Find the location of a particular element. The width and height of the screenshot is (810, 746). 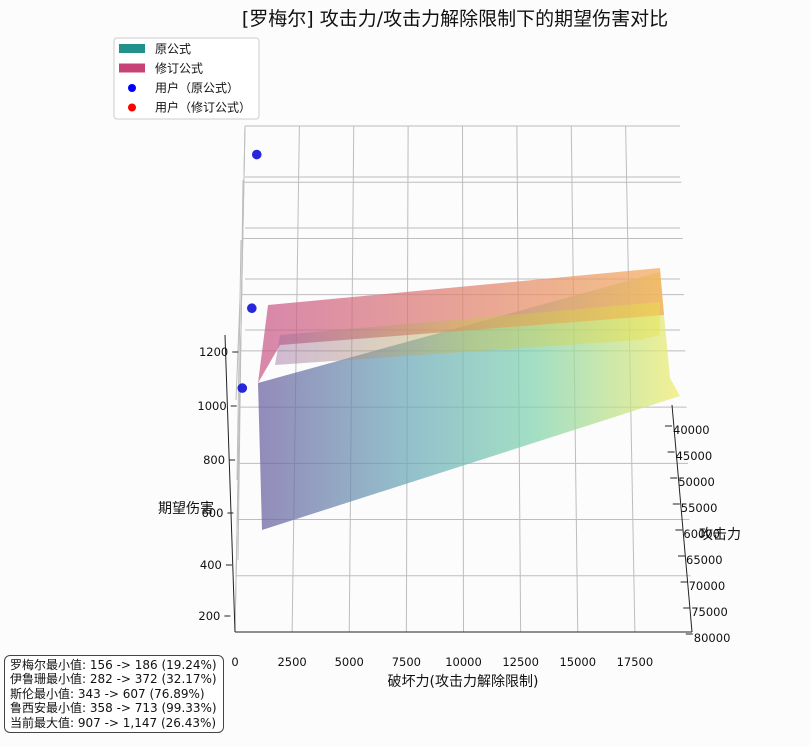

y-tick-label: 65000 is located at coordinates (704, 560).